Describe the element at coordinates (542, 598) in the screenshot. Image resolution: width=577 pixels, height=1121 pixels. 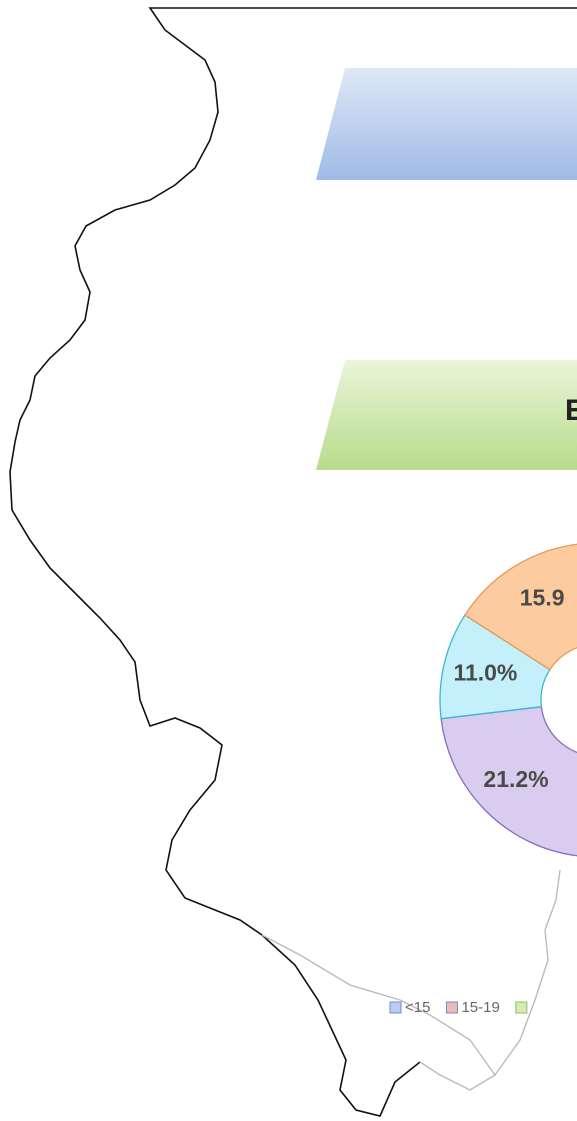
I see `data-label: 15.9` at that location.